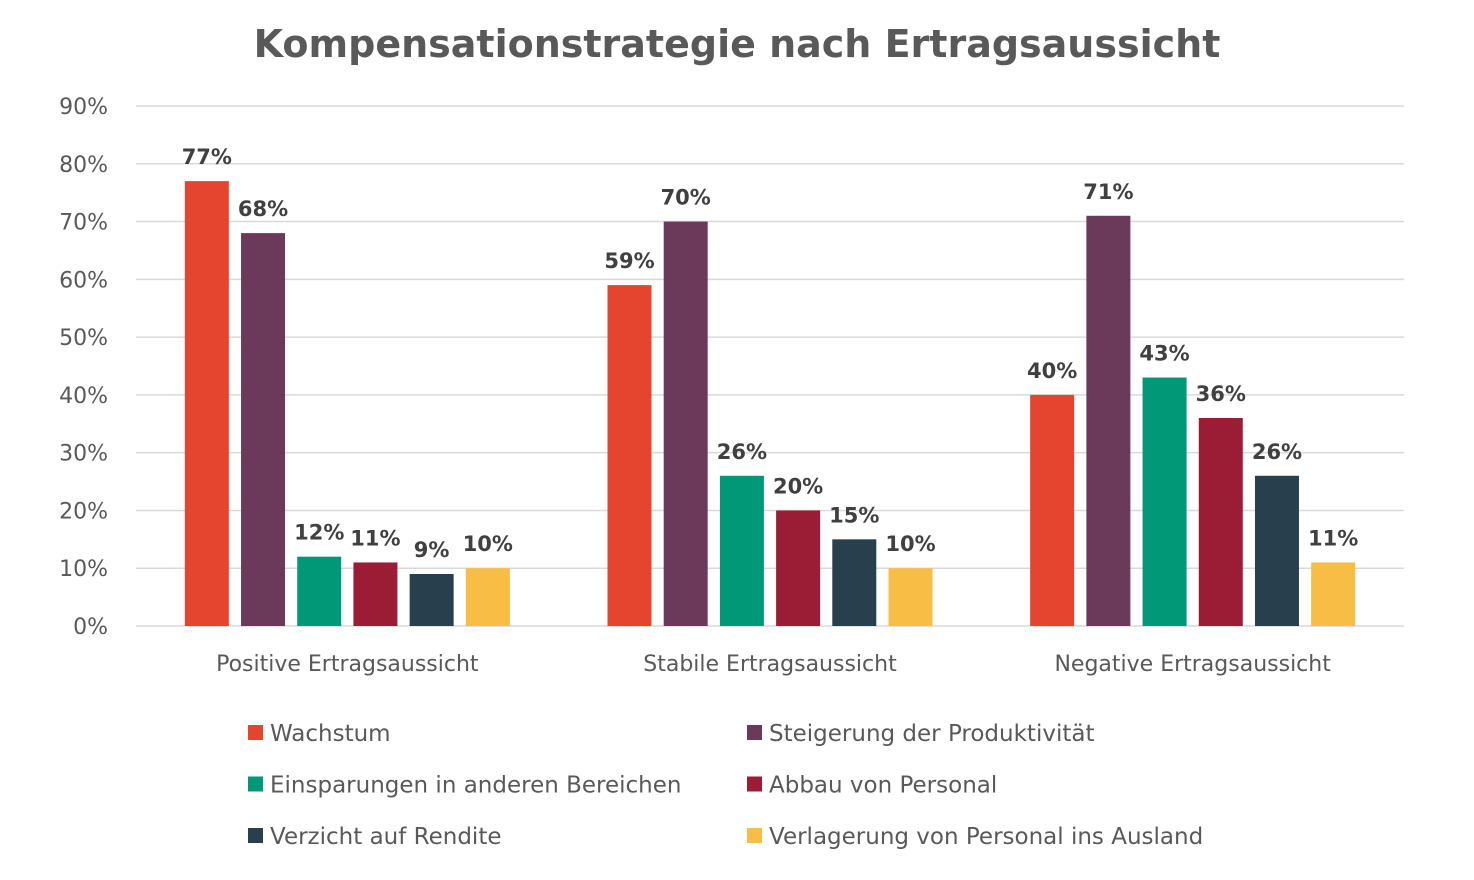 The height and width of the screenshot is (880, 1474). I want to click on data-label: 40%, so click(1052, 371).